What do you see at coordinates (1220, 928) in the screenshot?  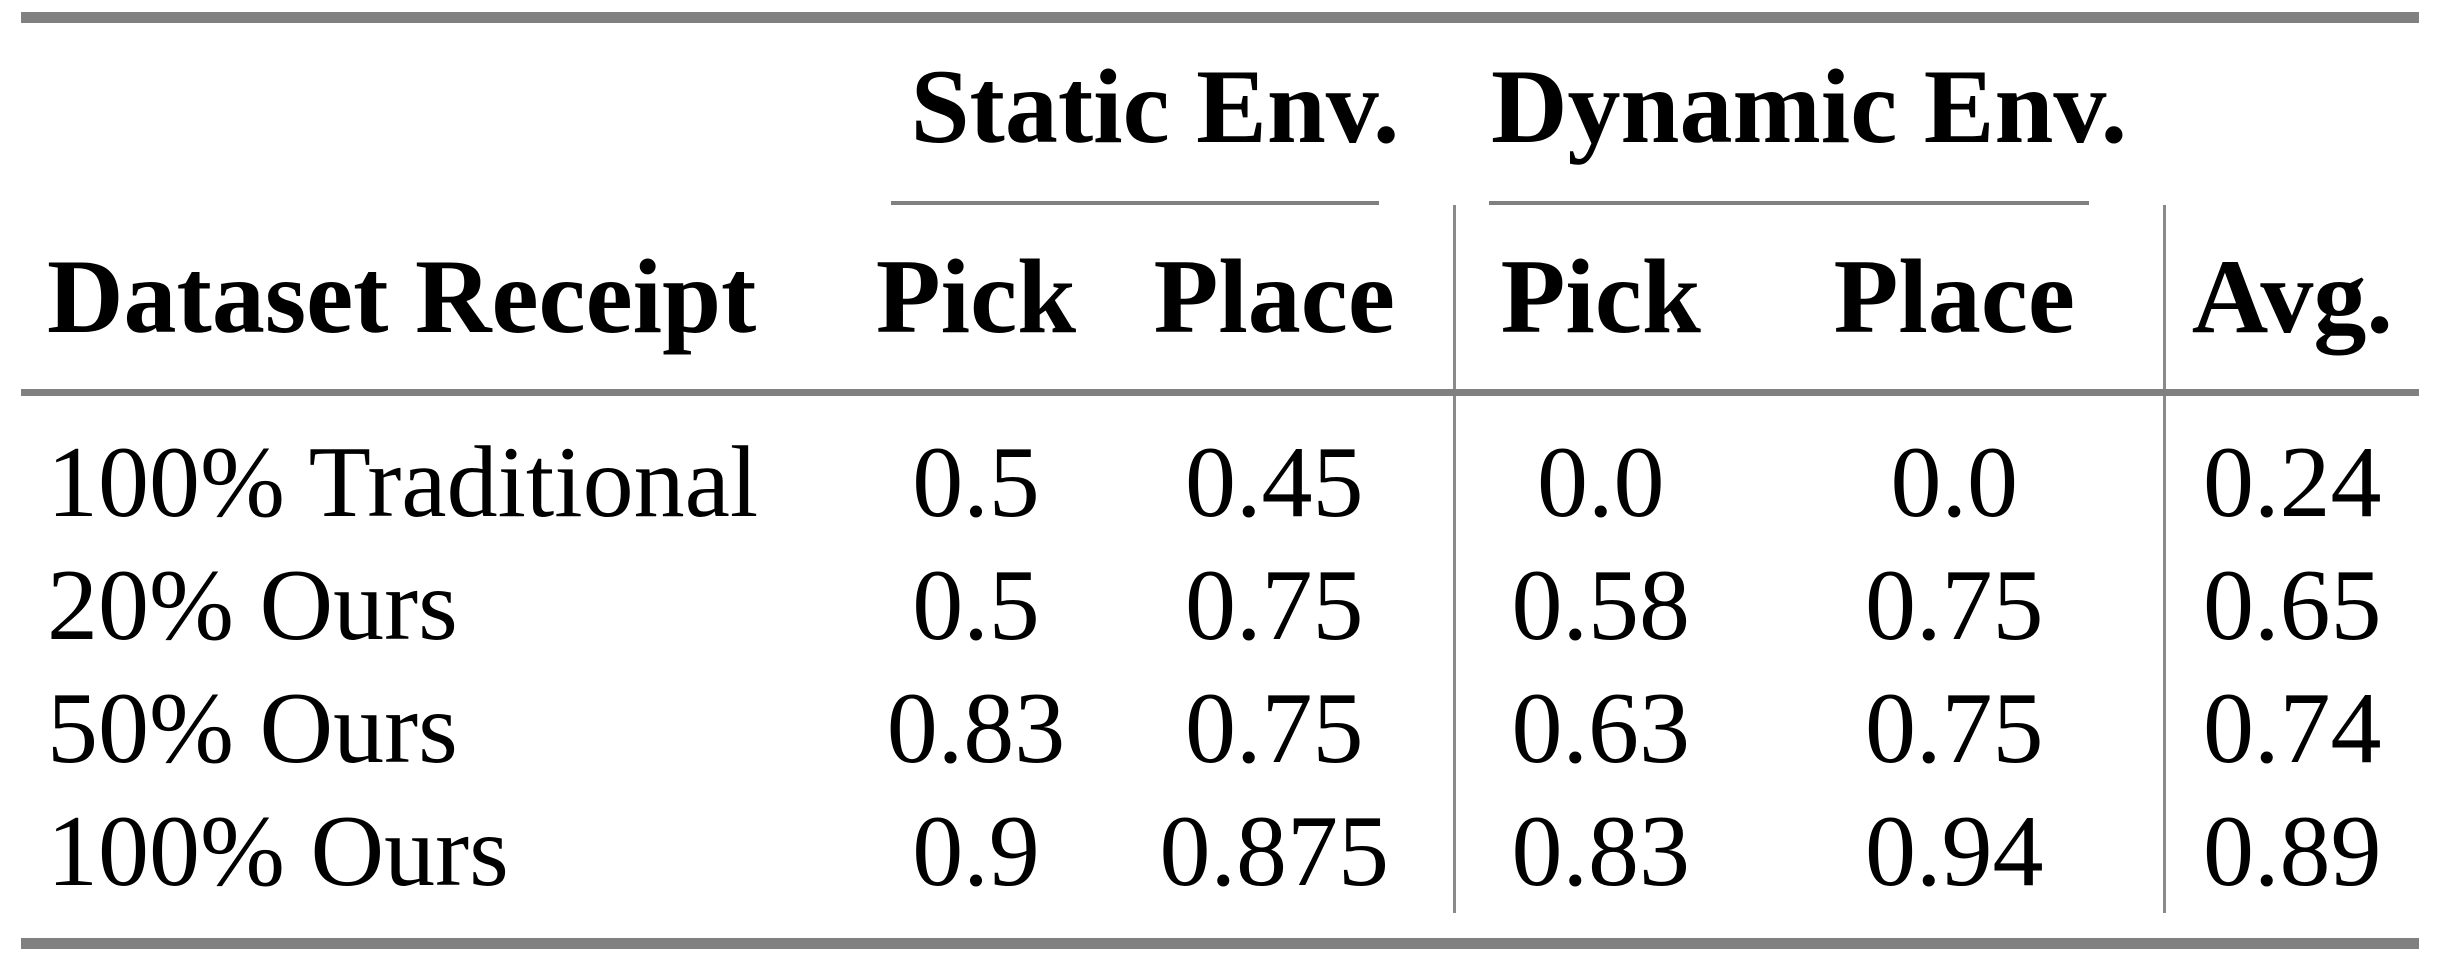 I see `bottom-spacer-row` at bounding box center [1220, 928].